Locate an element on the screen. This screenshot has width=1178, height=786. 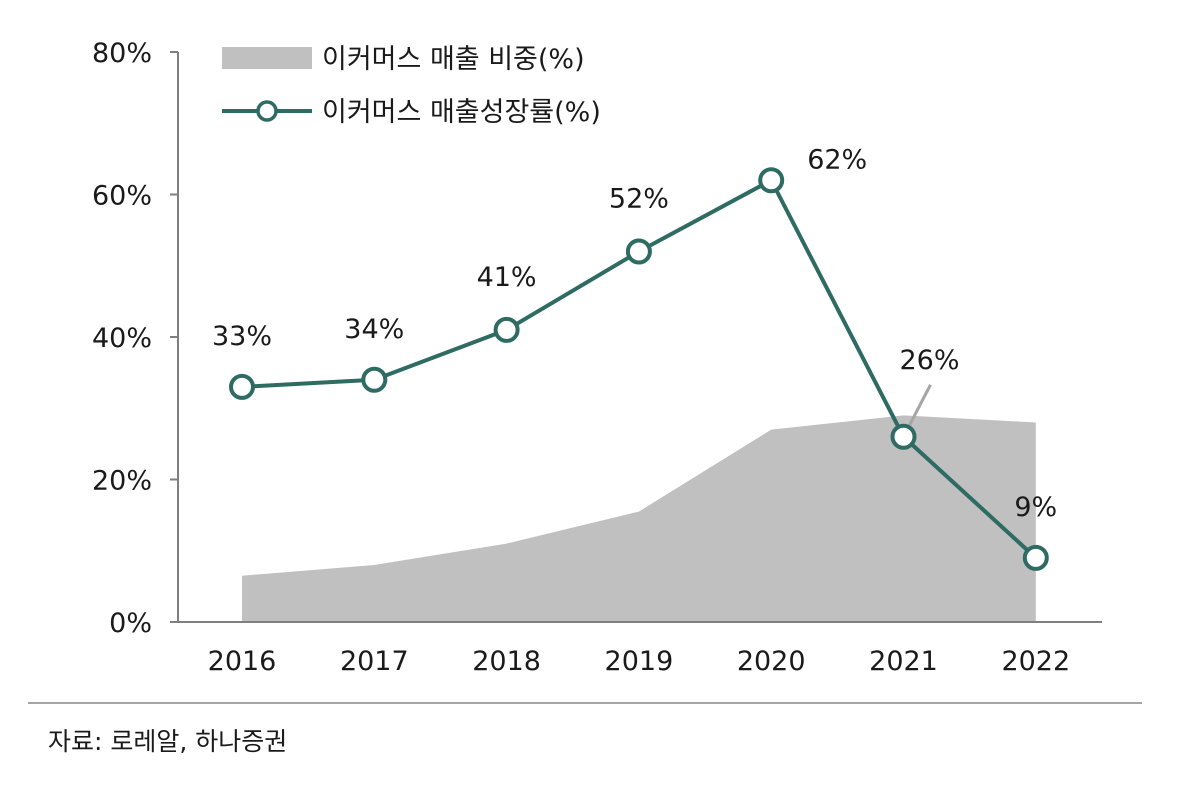
x-tick-label: 2019 is located at coordinates (639, 661).